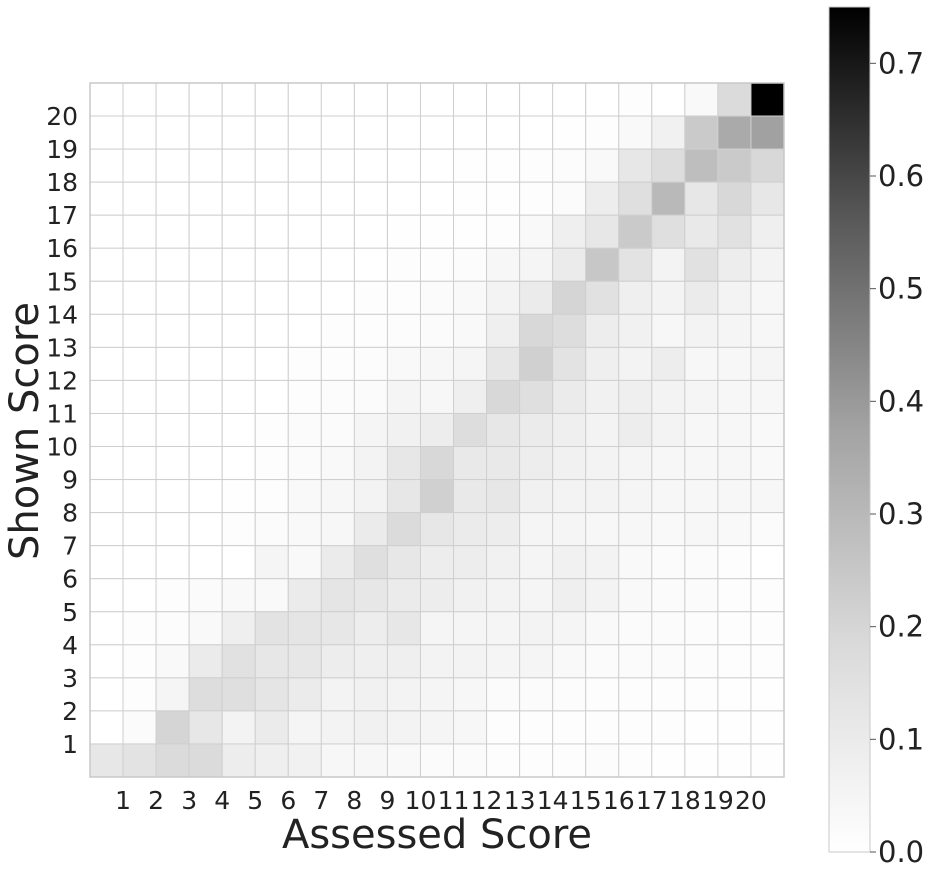  I want to click on x-tick-label: 14, so click(553, 800).